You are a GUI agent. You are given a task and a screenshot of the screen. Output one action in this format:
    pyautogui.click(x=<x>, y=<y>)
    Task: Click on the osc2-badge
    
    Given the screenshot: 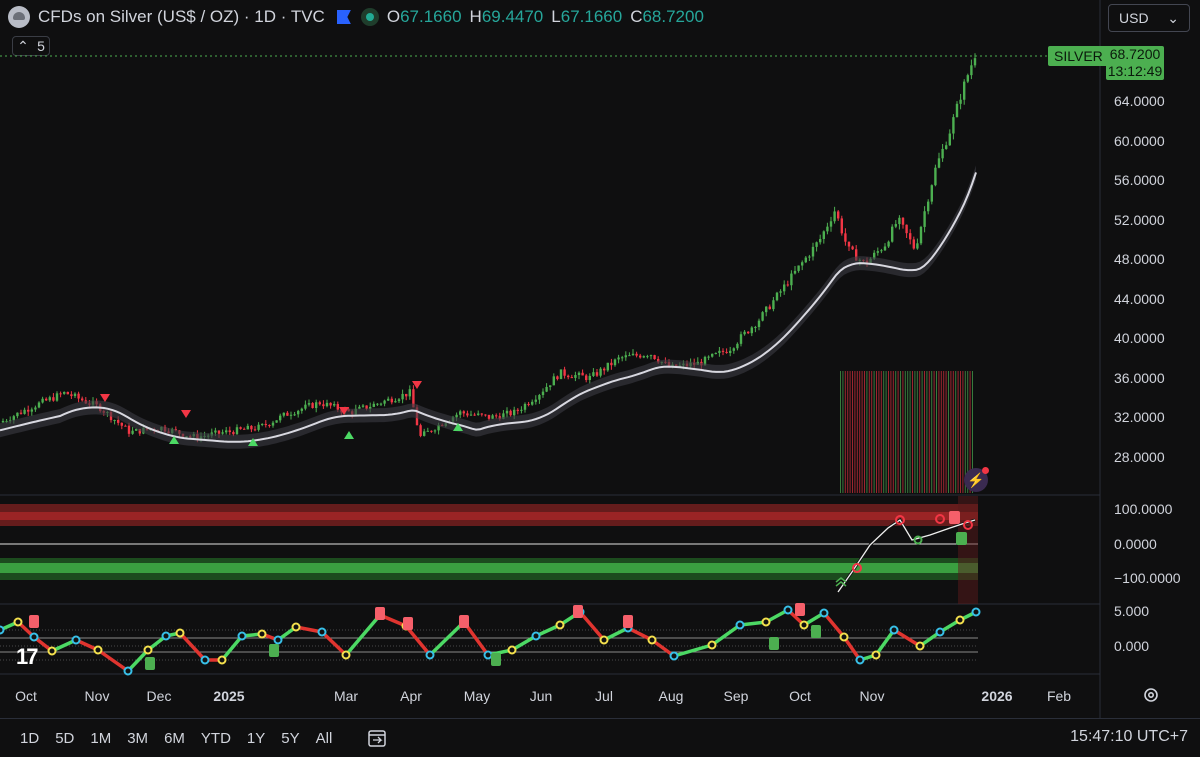 What is the action you would take?
    pyautogui.click(x=150, y=663)
    